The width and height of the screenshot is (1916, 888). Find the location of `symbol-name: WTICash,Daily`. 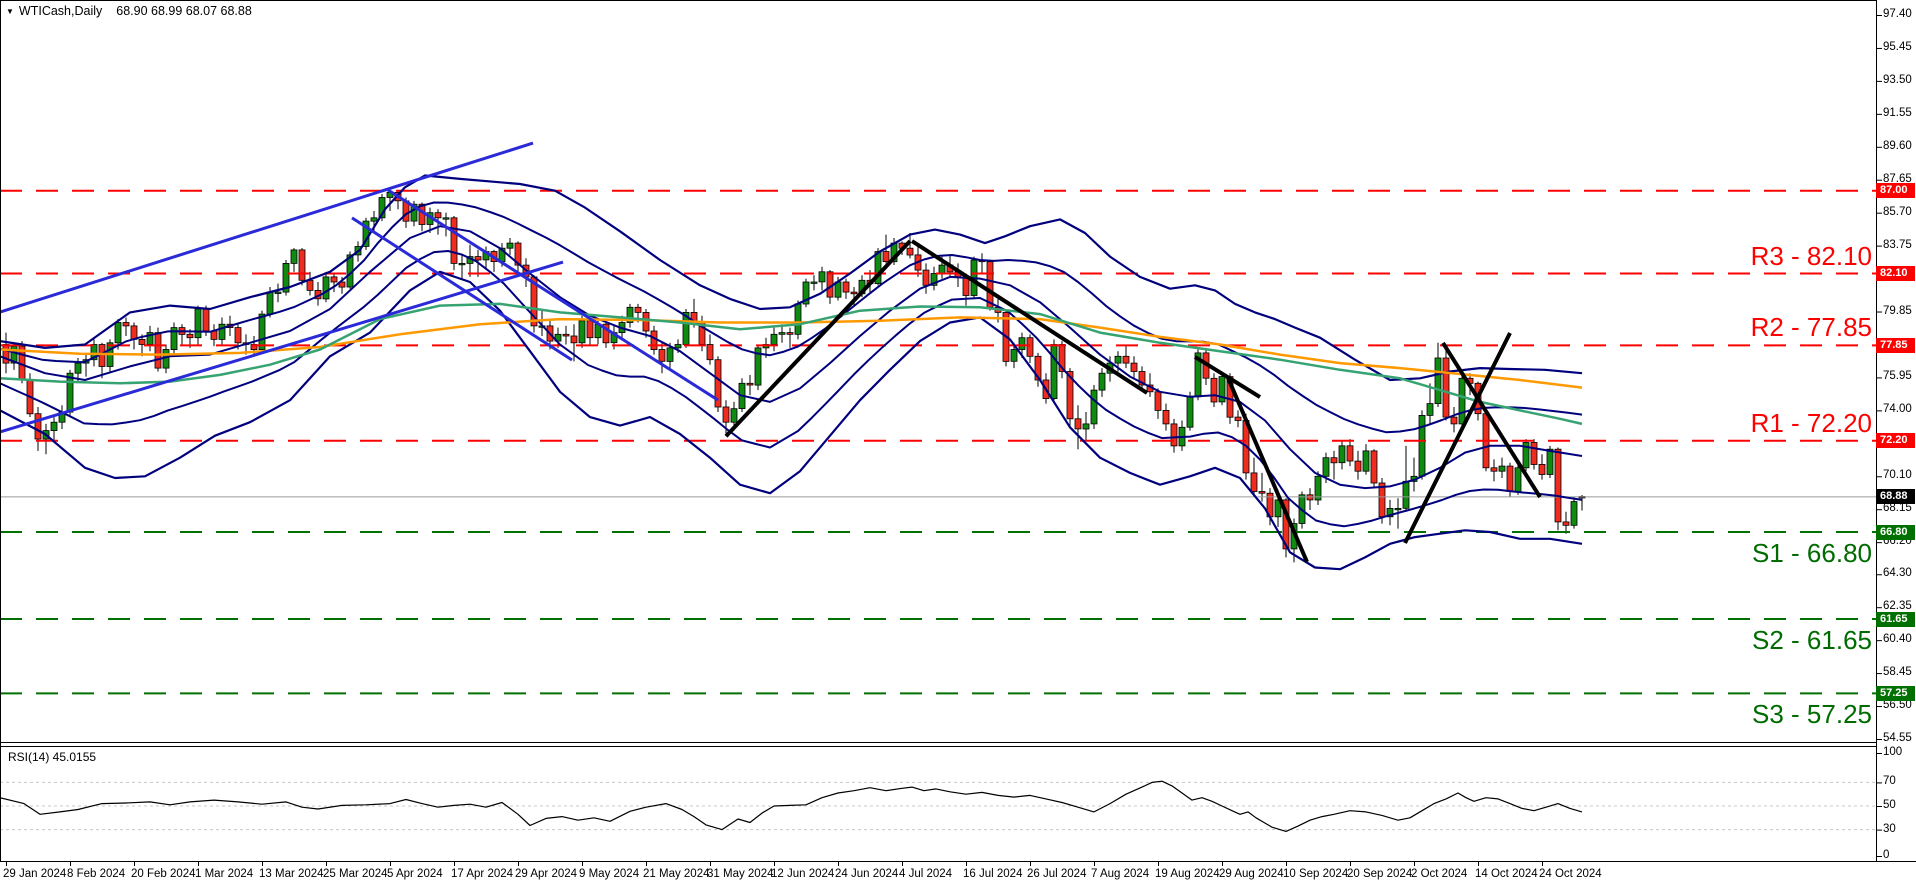

symbol-name: WTICash,Daily is located at coordinates (60, 11).